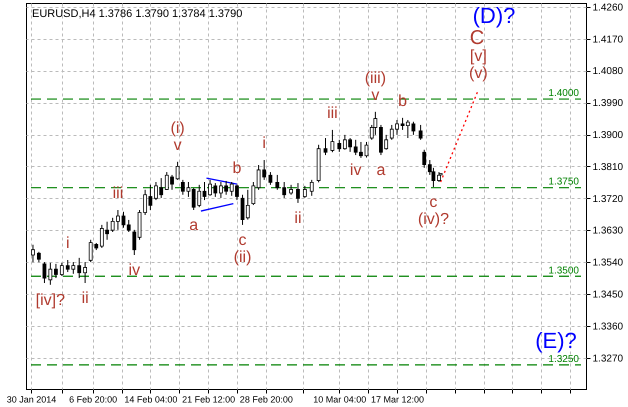  Describe the element at coordinates (608, 358) in the screenshot. I see `y-tick-label: 1.3270` at that location.